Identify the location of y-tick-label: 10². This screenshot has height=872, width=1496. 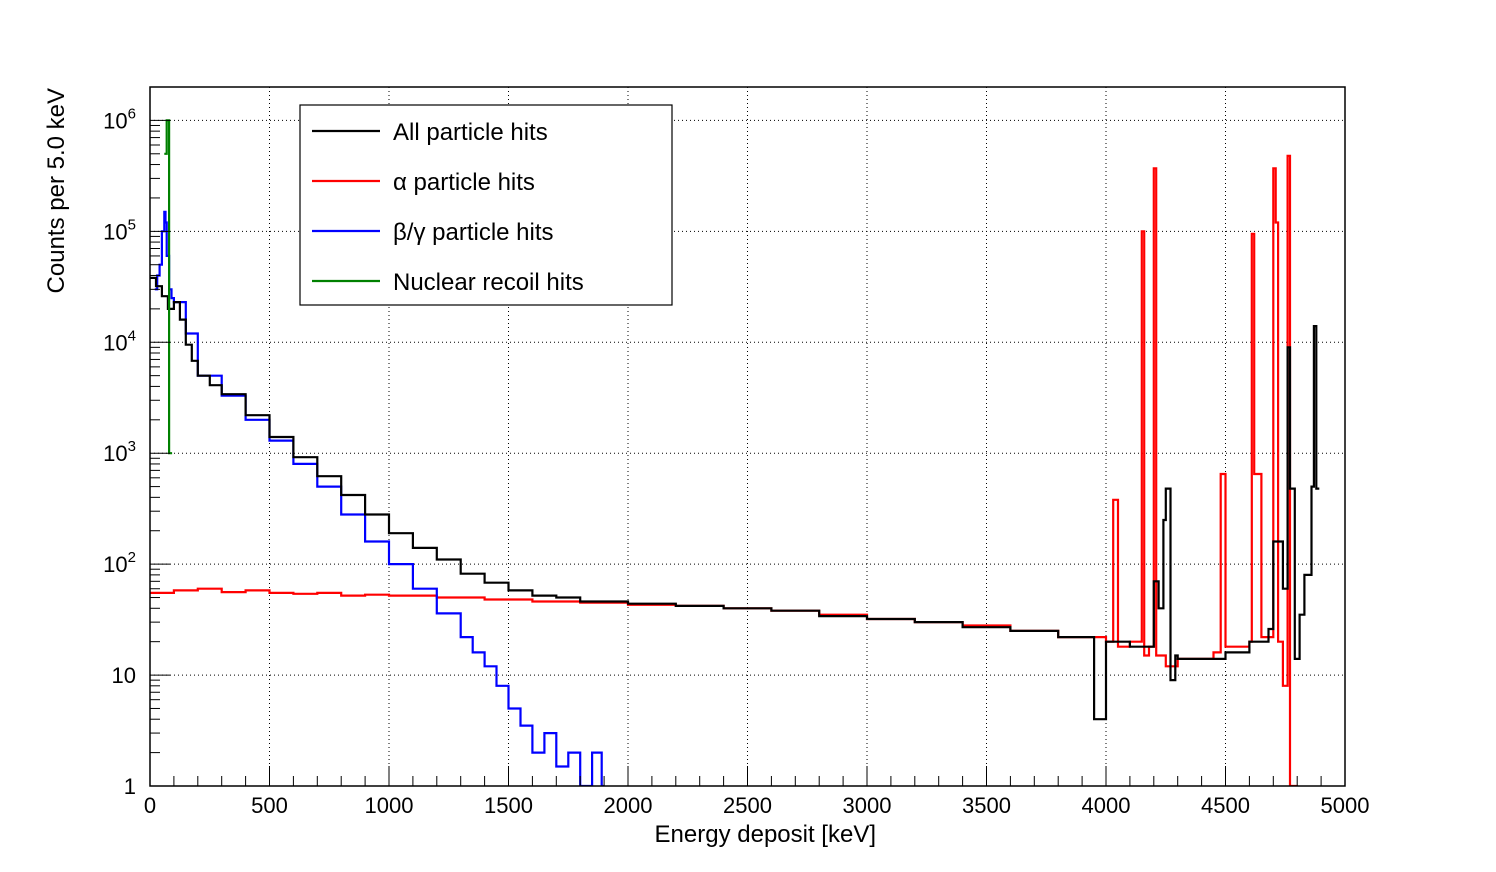
(119, 563).